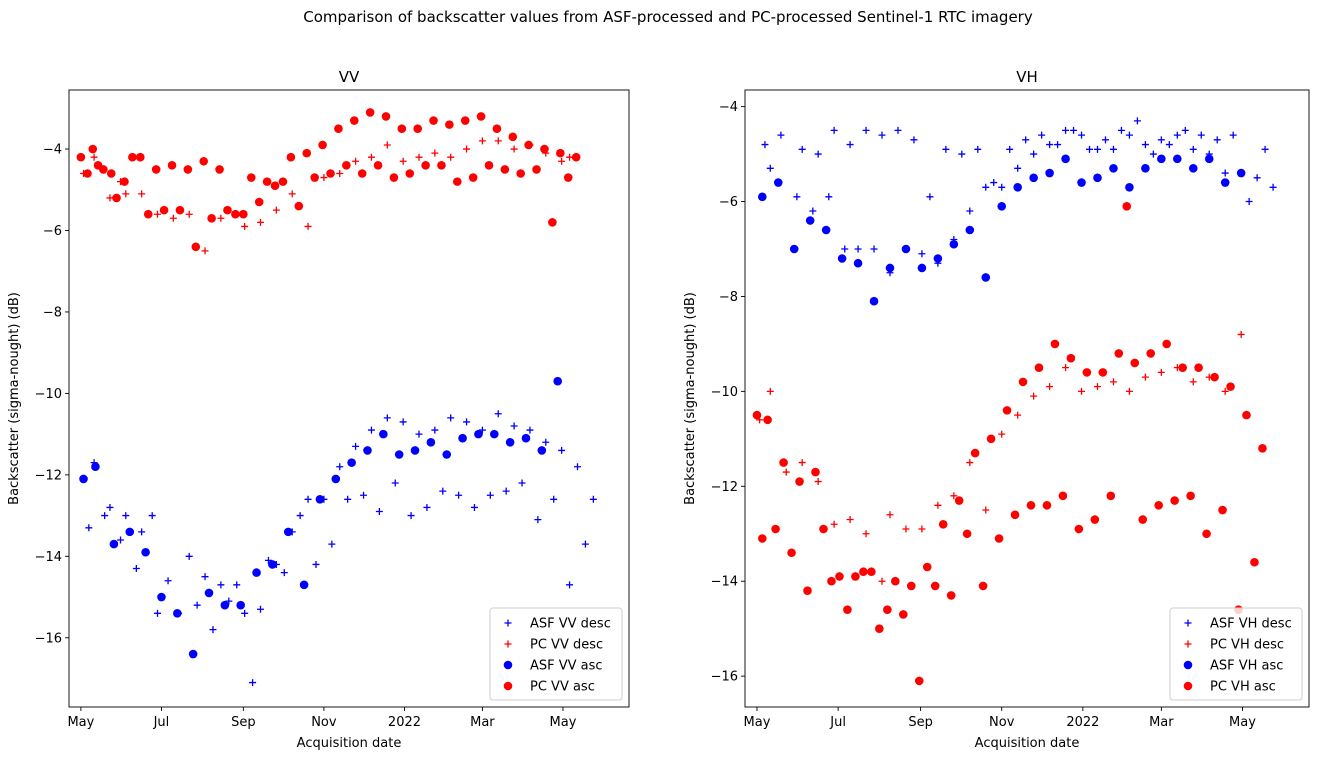 Image resolution: width=1318 pixels, height=759 pixels. Describe the element at coordinates (48, 394) in the screenshot. I see `y-tick-label: −10` at that location.